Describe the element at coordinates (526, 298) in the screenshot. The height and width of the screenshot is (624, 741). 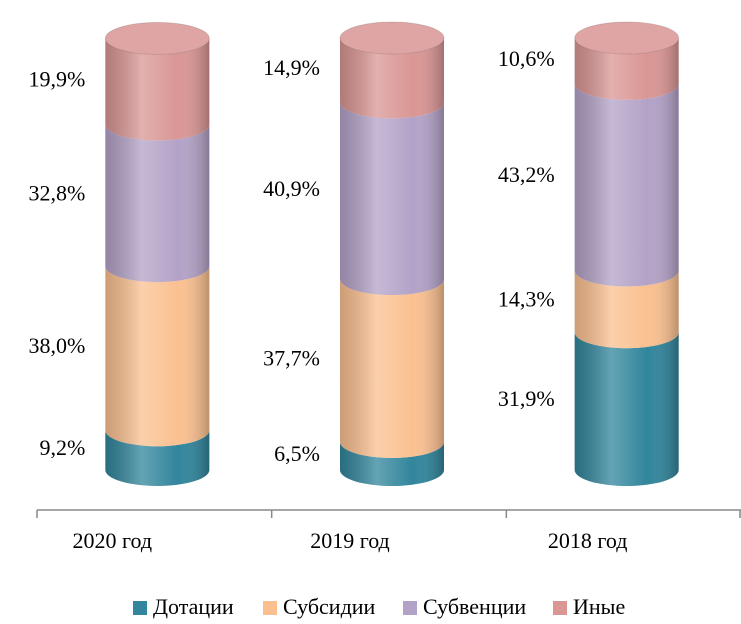
I see `value-label: 14,3%` at that location.